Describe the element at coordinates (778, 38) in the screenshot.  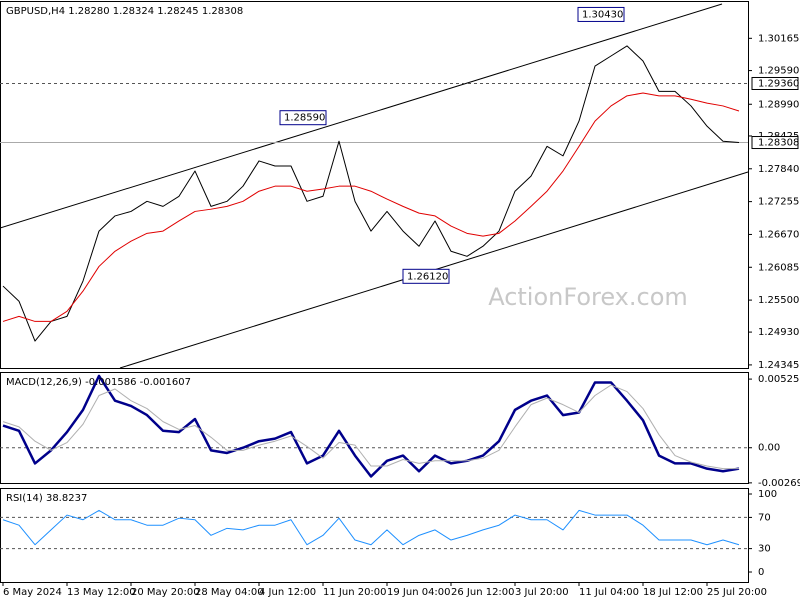
I see `y-tick-label: 1.30165` at that location.